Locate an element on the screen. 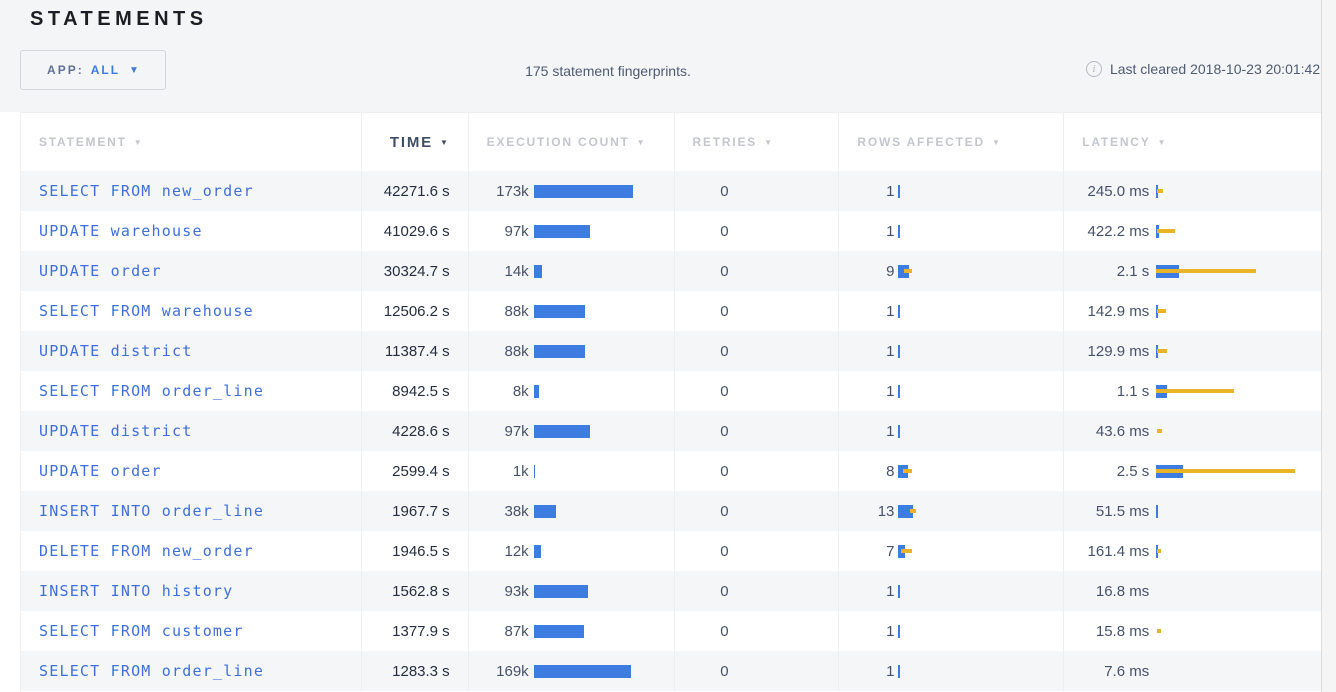 This screenshot has width=1336, height=692. rows-affected-cell: 9 is located at coordinates (950, 271).